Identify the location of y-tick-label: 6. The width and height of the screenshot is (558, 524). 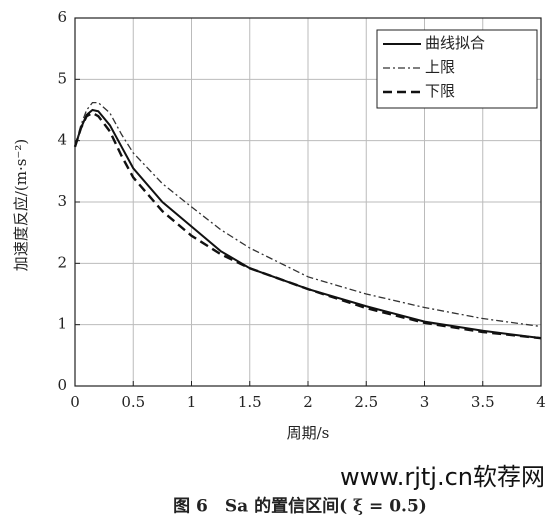
(62, 17).